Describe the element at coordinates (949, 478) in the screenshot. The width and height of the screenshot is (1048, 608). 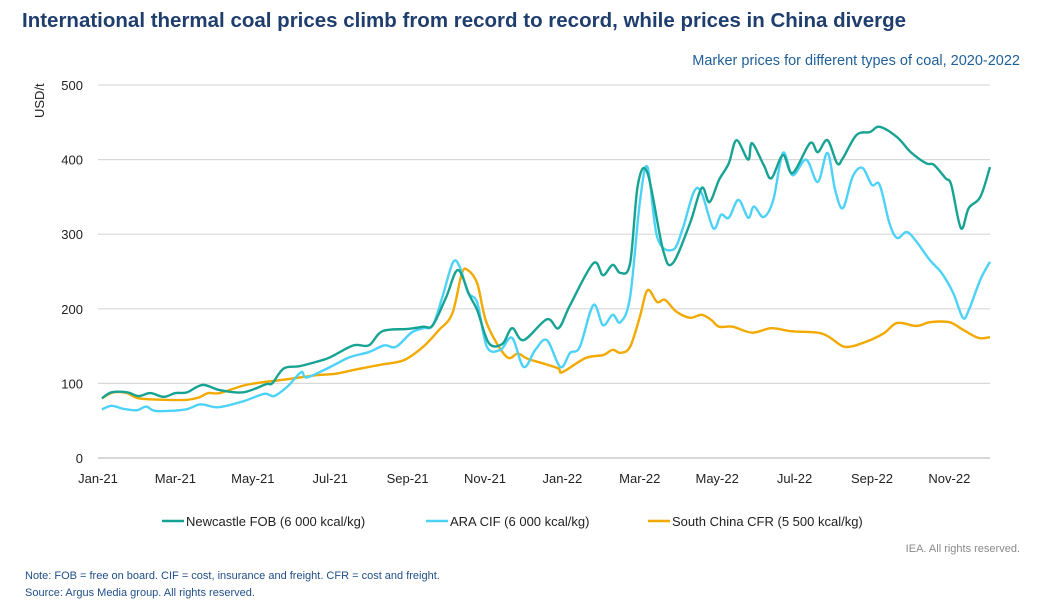
I see `x-tick-label: Nov-22` at that location.